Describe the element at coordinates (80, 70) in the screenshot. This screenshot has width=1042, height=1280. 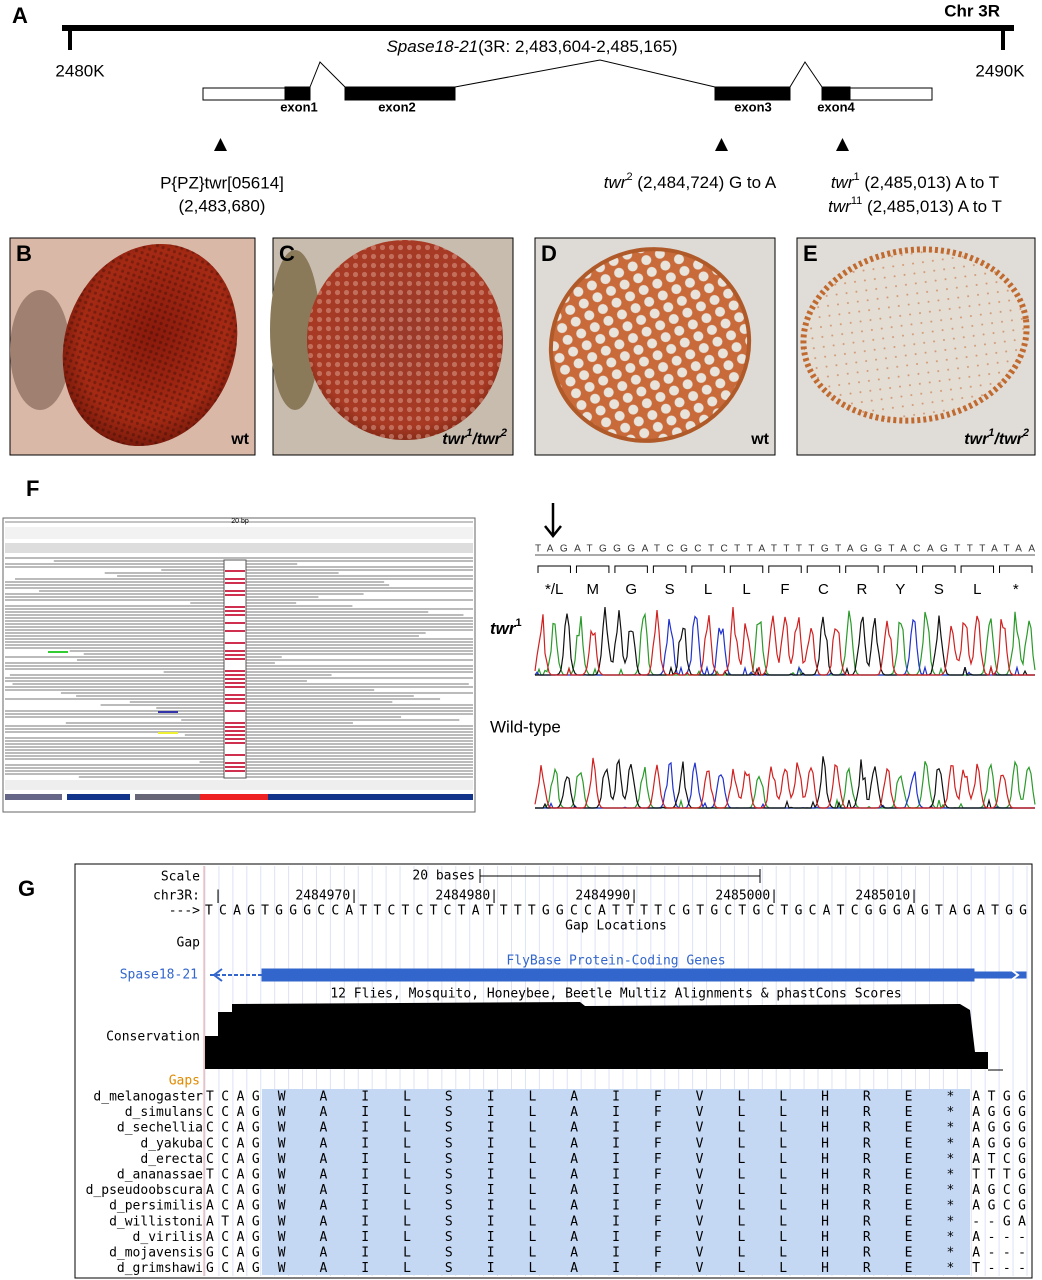
I see `tick-label: 2480K` at that location.